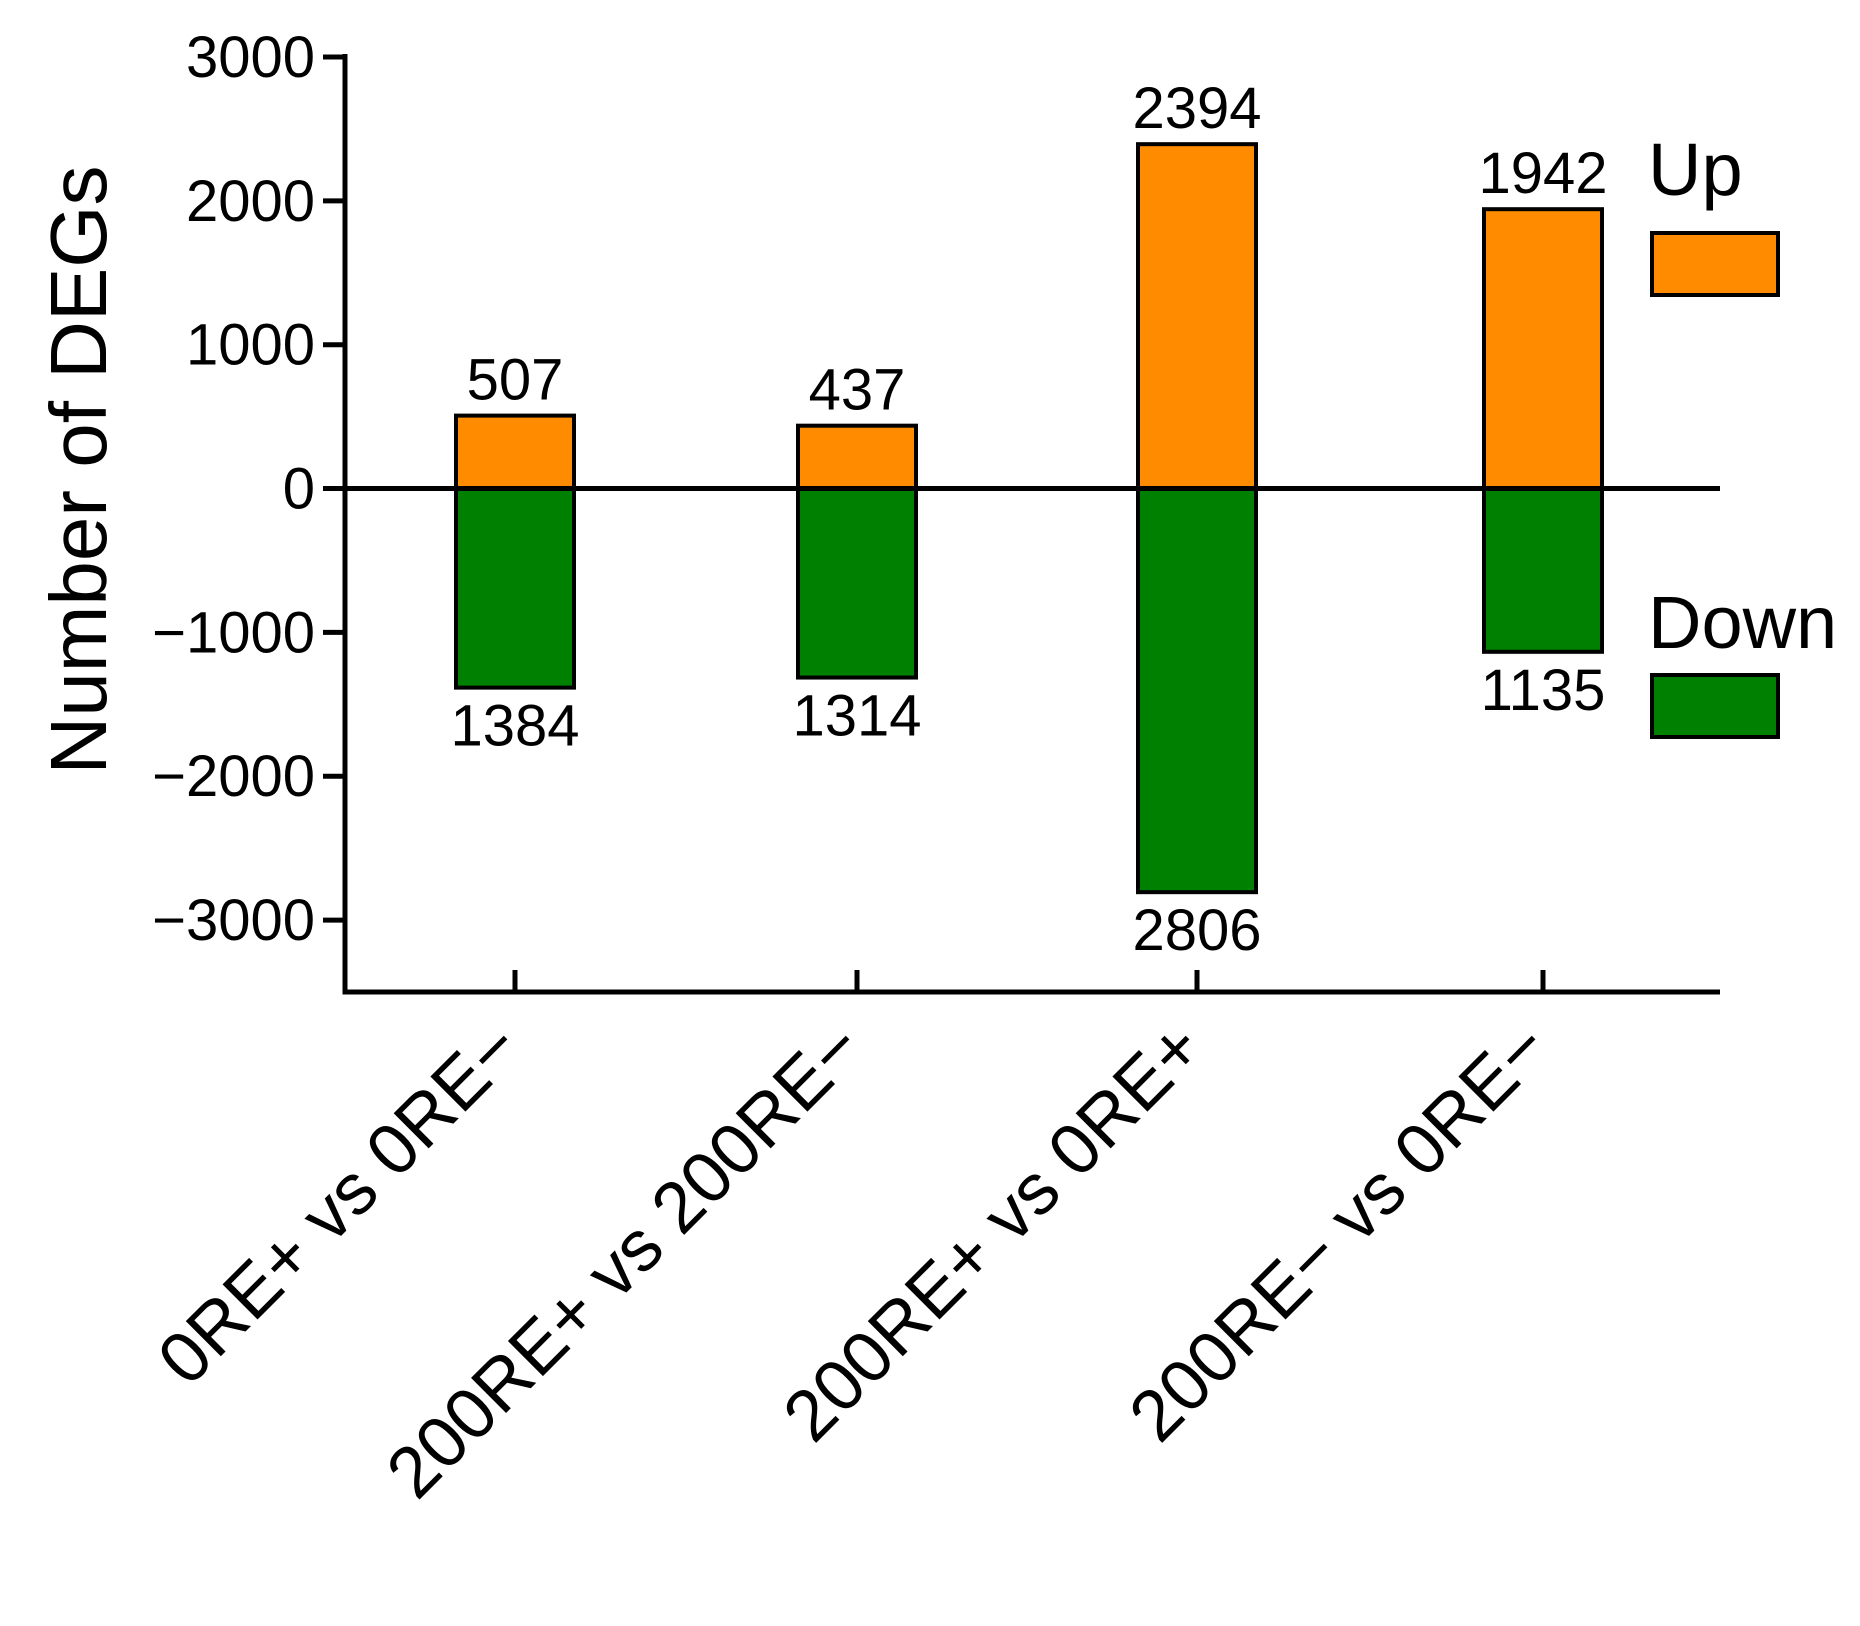 Image resolution: width=1860 pixels, height=1626 pixels. I want to click on value-label-up: 2394, so click(1196, 108).